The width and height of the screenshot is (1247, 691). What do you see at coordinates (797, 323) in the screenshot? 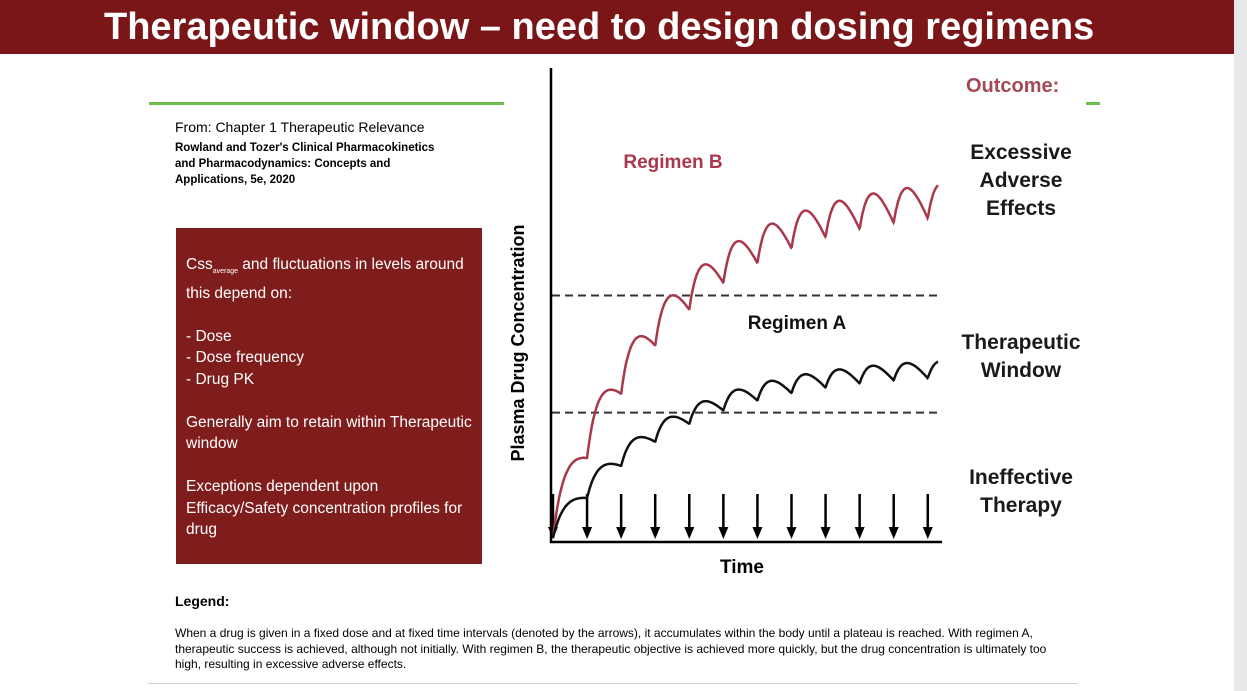
I see `regimen-a-label: Regimen A` at bounding box center [797, 323].